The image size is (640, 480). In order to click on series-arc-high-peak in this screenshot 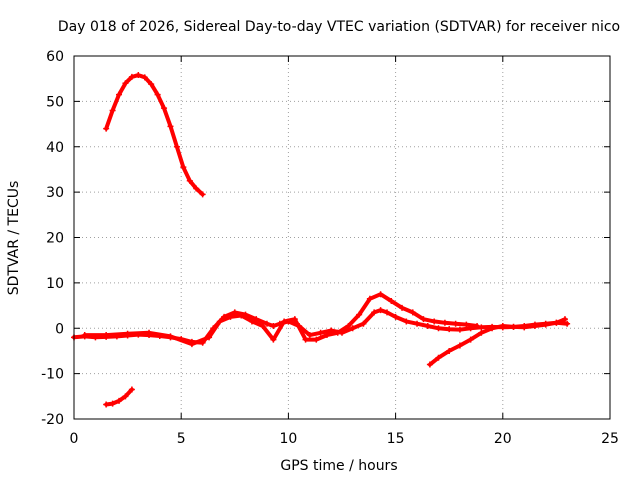, I will do `click(154, 135)`.